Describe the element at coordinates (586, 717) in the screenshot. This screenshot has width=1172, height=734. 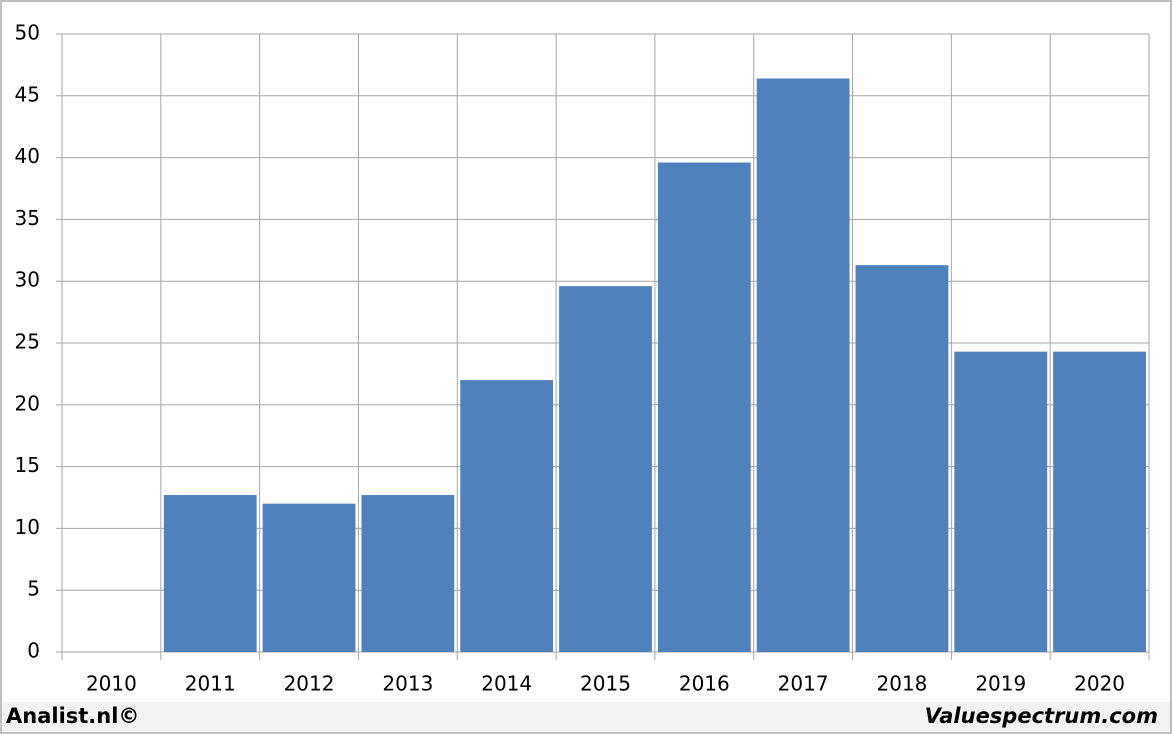
I see `footer-band` at that location.